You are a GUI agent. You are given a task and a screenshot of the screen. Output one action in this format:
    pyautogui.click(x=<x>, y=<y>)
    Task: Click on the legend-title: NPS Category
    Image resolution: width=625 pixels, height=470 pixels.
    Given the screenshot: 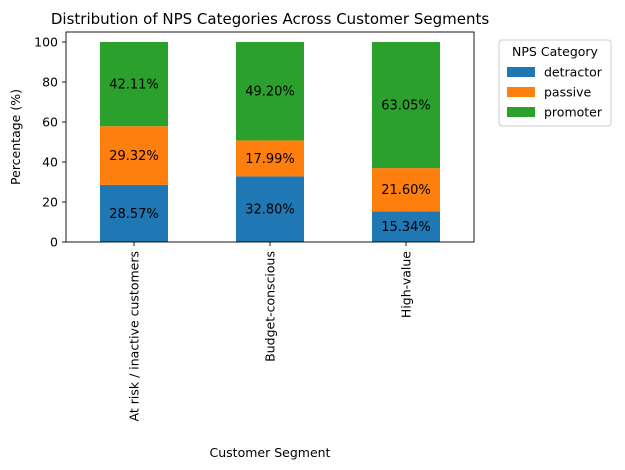 What is the action you would take?
    pyautogui.click(x=555, y=51)
    